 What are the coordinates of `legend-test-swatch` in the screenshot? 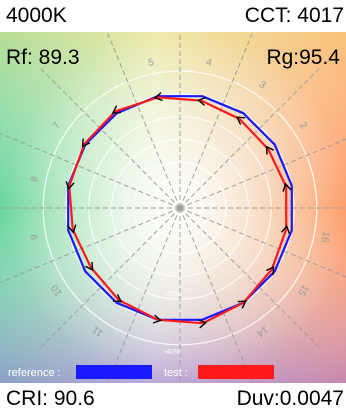 It's located at (236, 372).